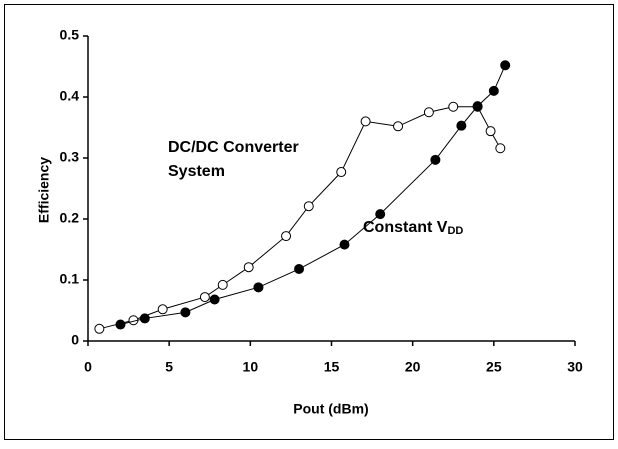 This screenshot has height=449, width=618. Describe the element at coordinates (70, 279) in the screenshot. I see `y-tick-label: 0.1` at that location.